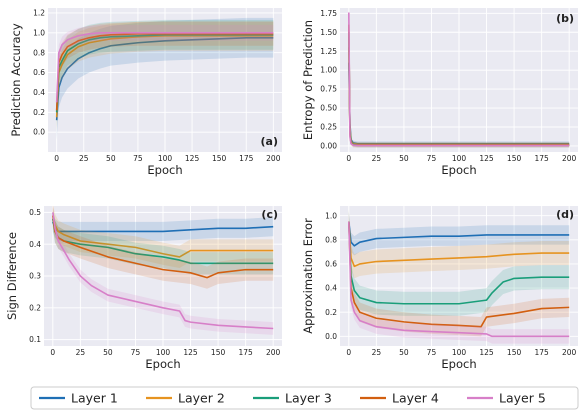  What do you see at coordinates (39, 13) in the screenshot?
I see `y-tick-label: 1.2` at bounding box center [39, 13].